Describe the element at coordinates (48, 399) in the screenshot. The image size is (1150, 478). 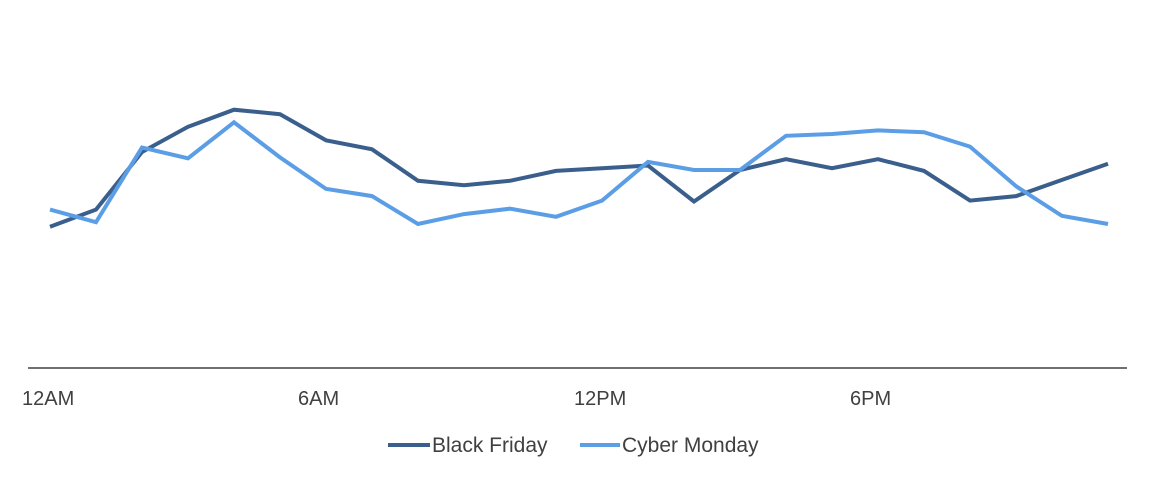
I see `x-tick-label: 12AM` at that location.